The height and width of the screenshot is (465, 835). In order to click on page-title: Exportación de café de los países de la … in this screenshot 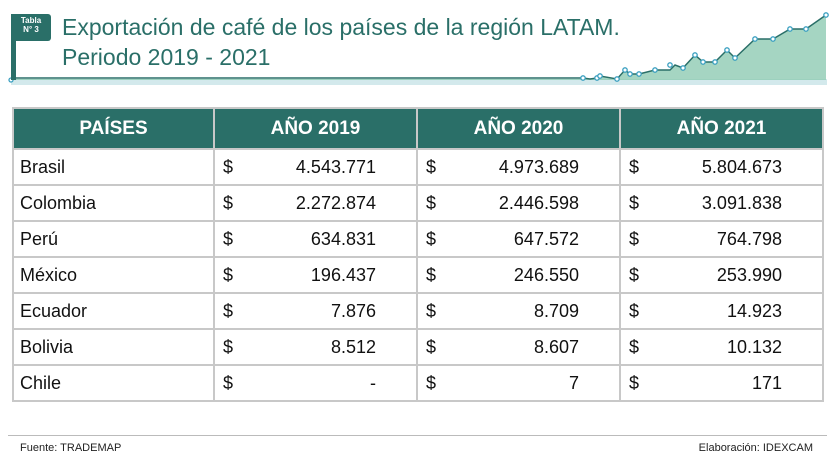, I will do `click(341, 42)`.